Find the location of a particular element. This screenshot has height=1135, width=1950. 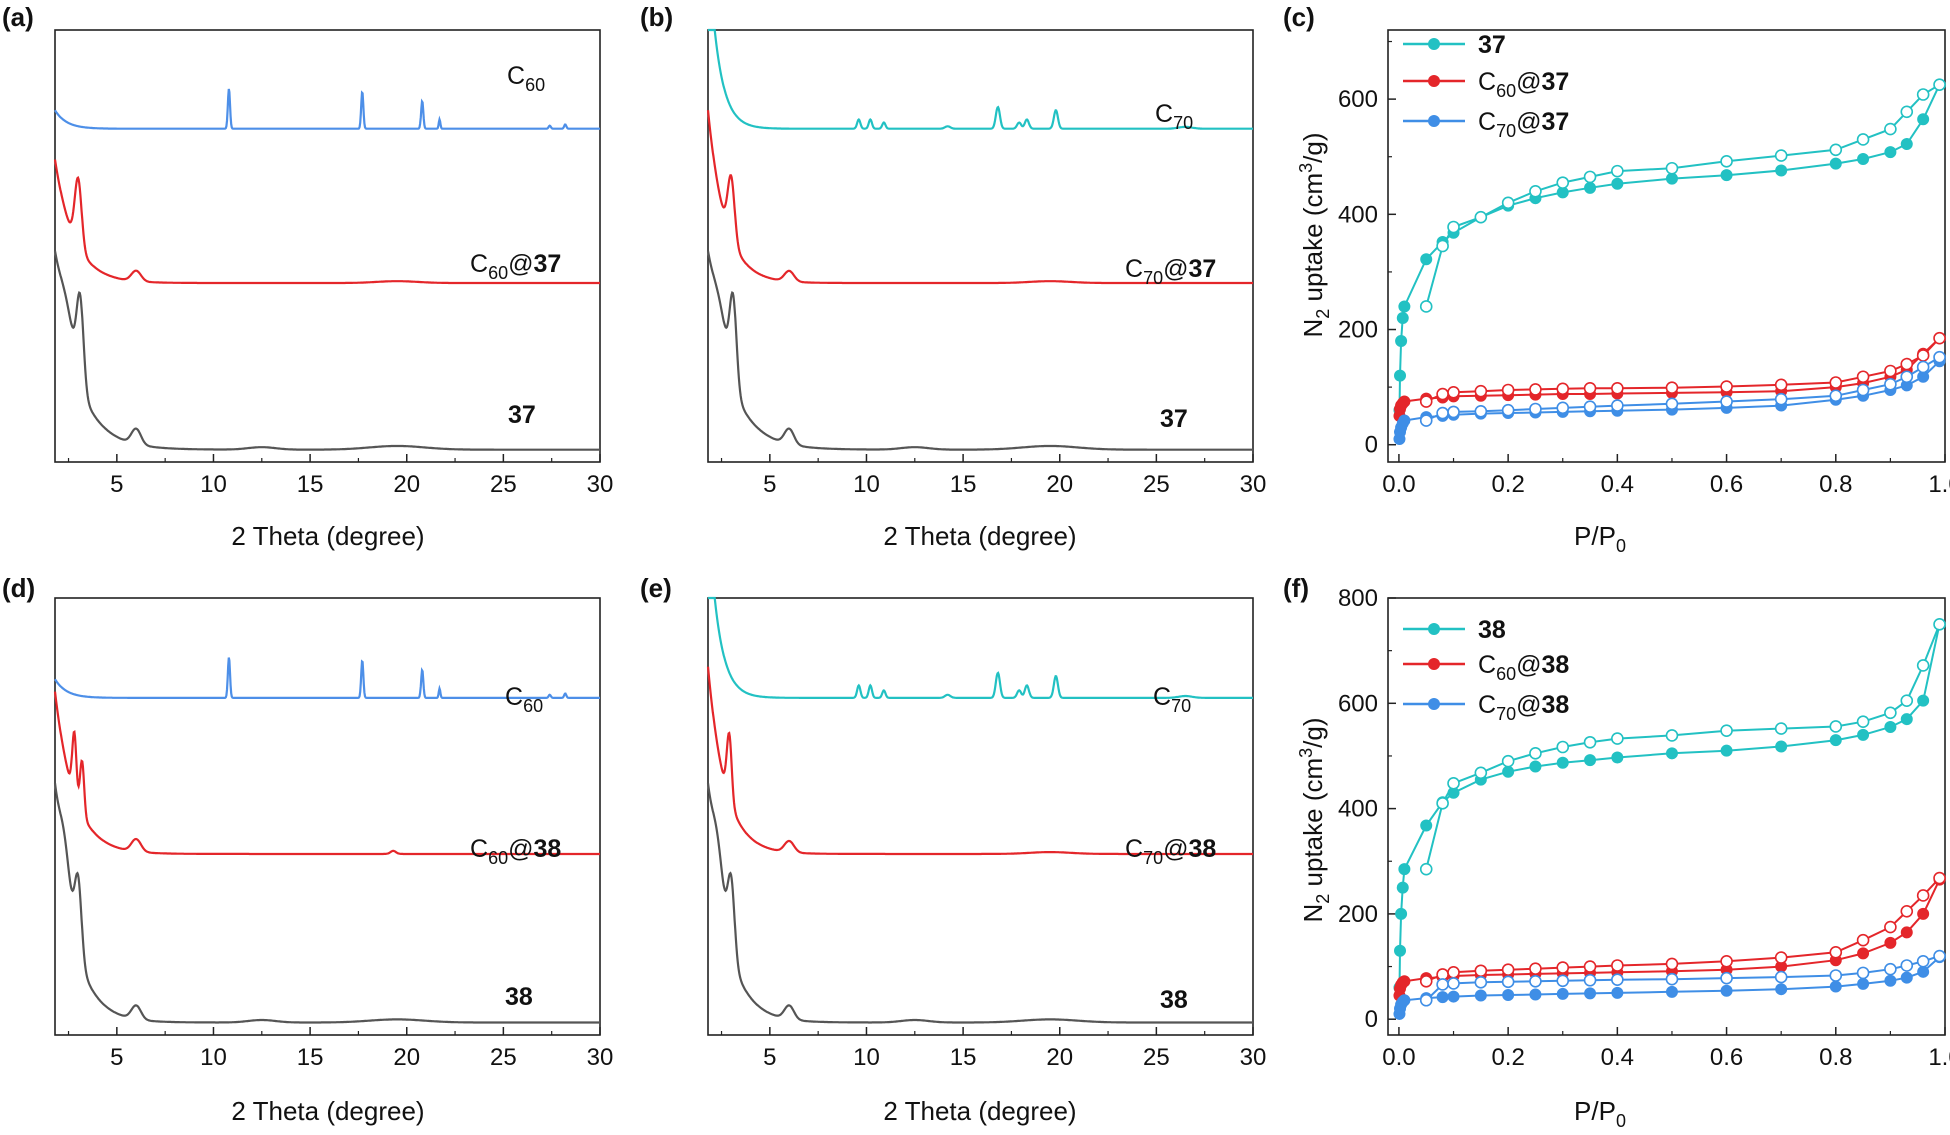

x-tick-label: 15 is located at coordinates (963, 1057).